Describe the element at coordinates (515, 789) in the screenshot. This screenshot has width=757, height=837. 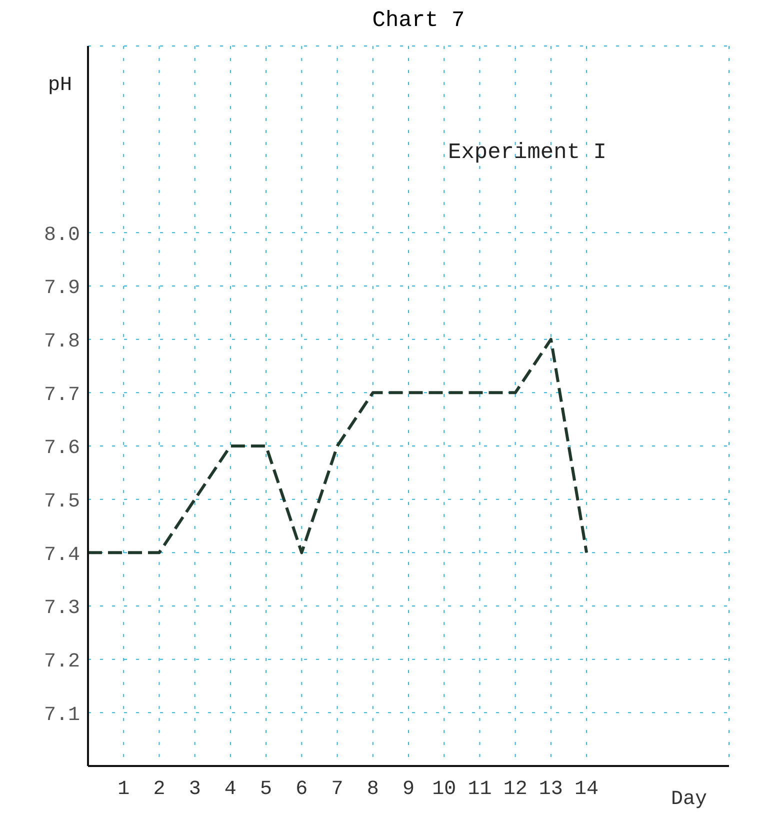
I see `x-tick-label: 12` at that location.